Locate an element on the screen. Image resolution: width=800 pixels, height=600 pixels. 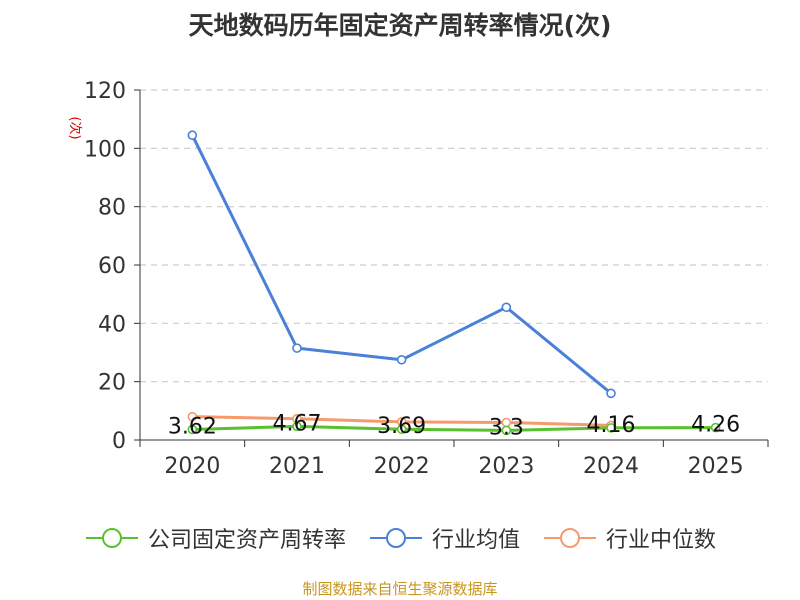
data-label: 4.26 is located at coordinates (715, 425).